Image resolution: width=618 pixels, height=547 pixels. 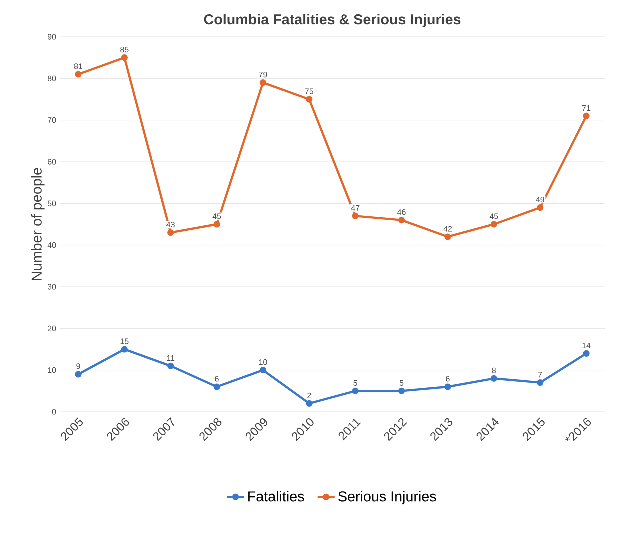 I want to click on y-axis-title: Number of people, so click(x=38, y=224).